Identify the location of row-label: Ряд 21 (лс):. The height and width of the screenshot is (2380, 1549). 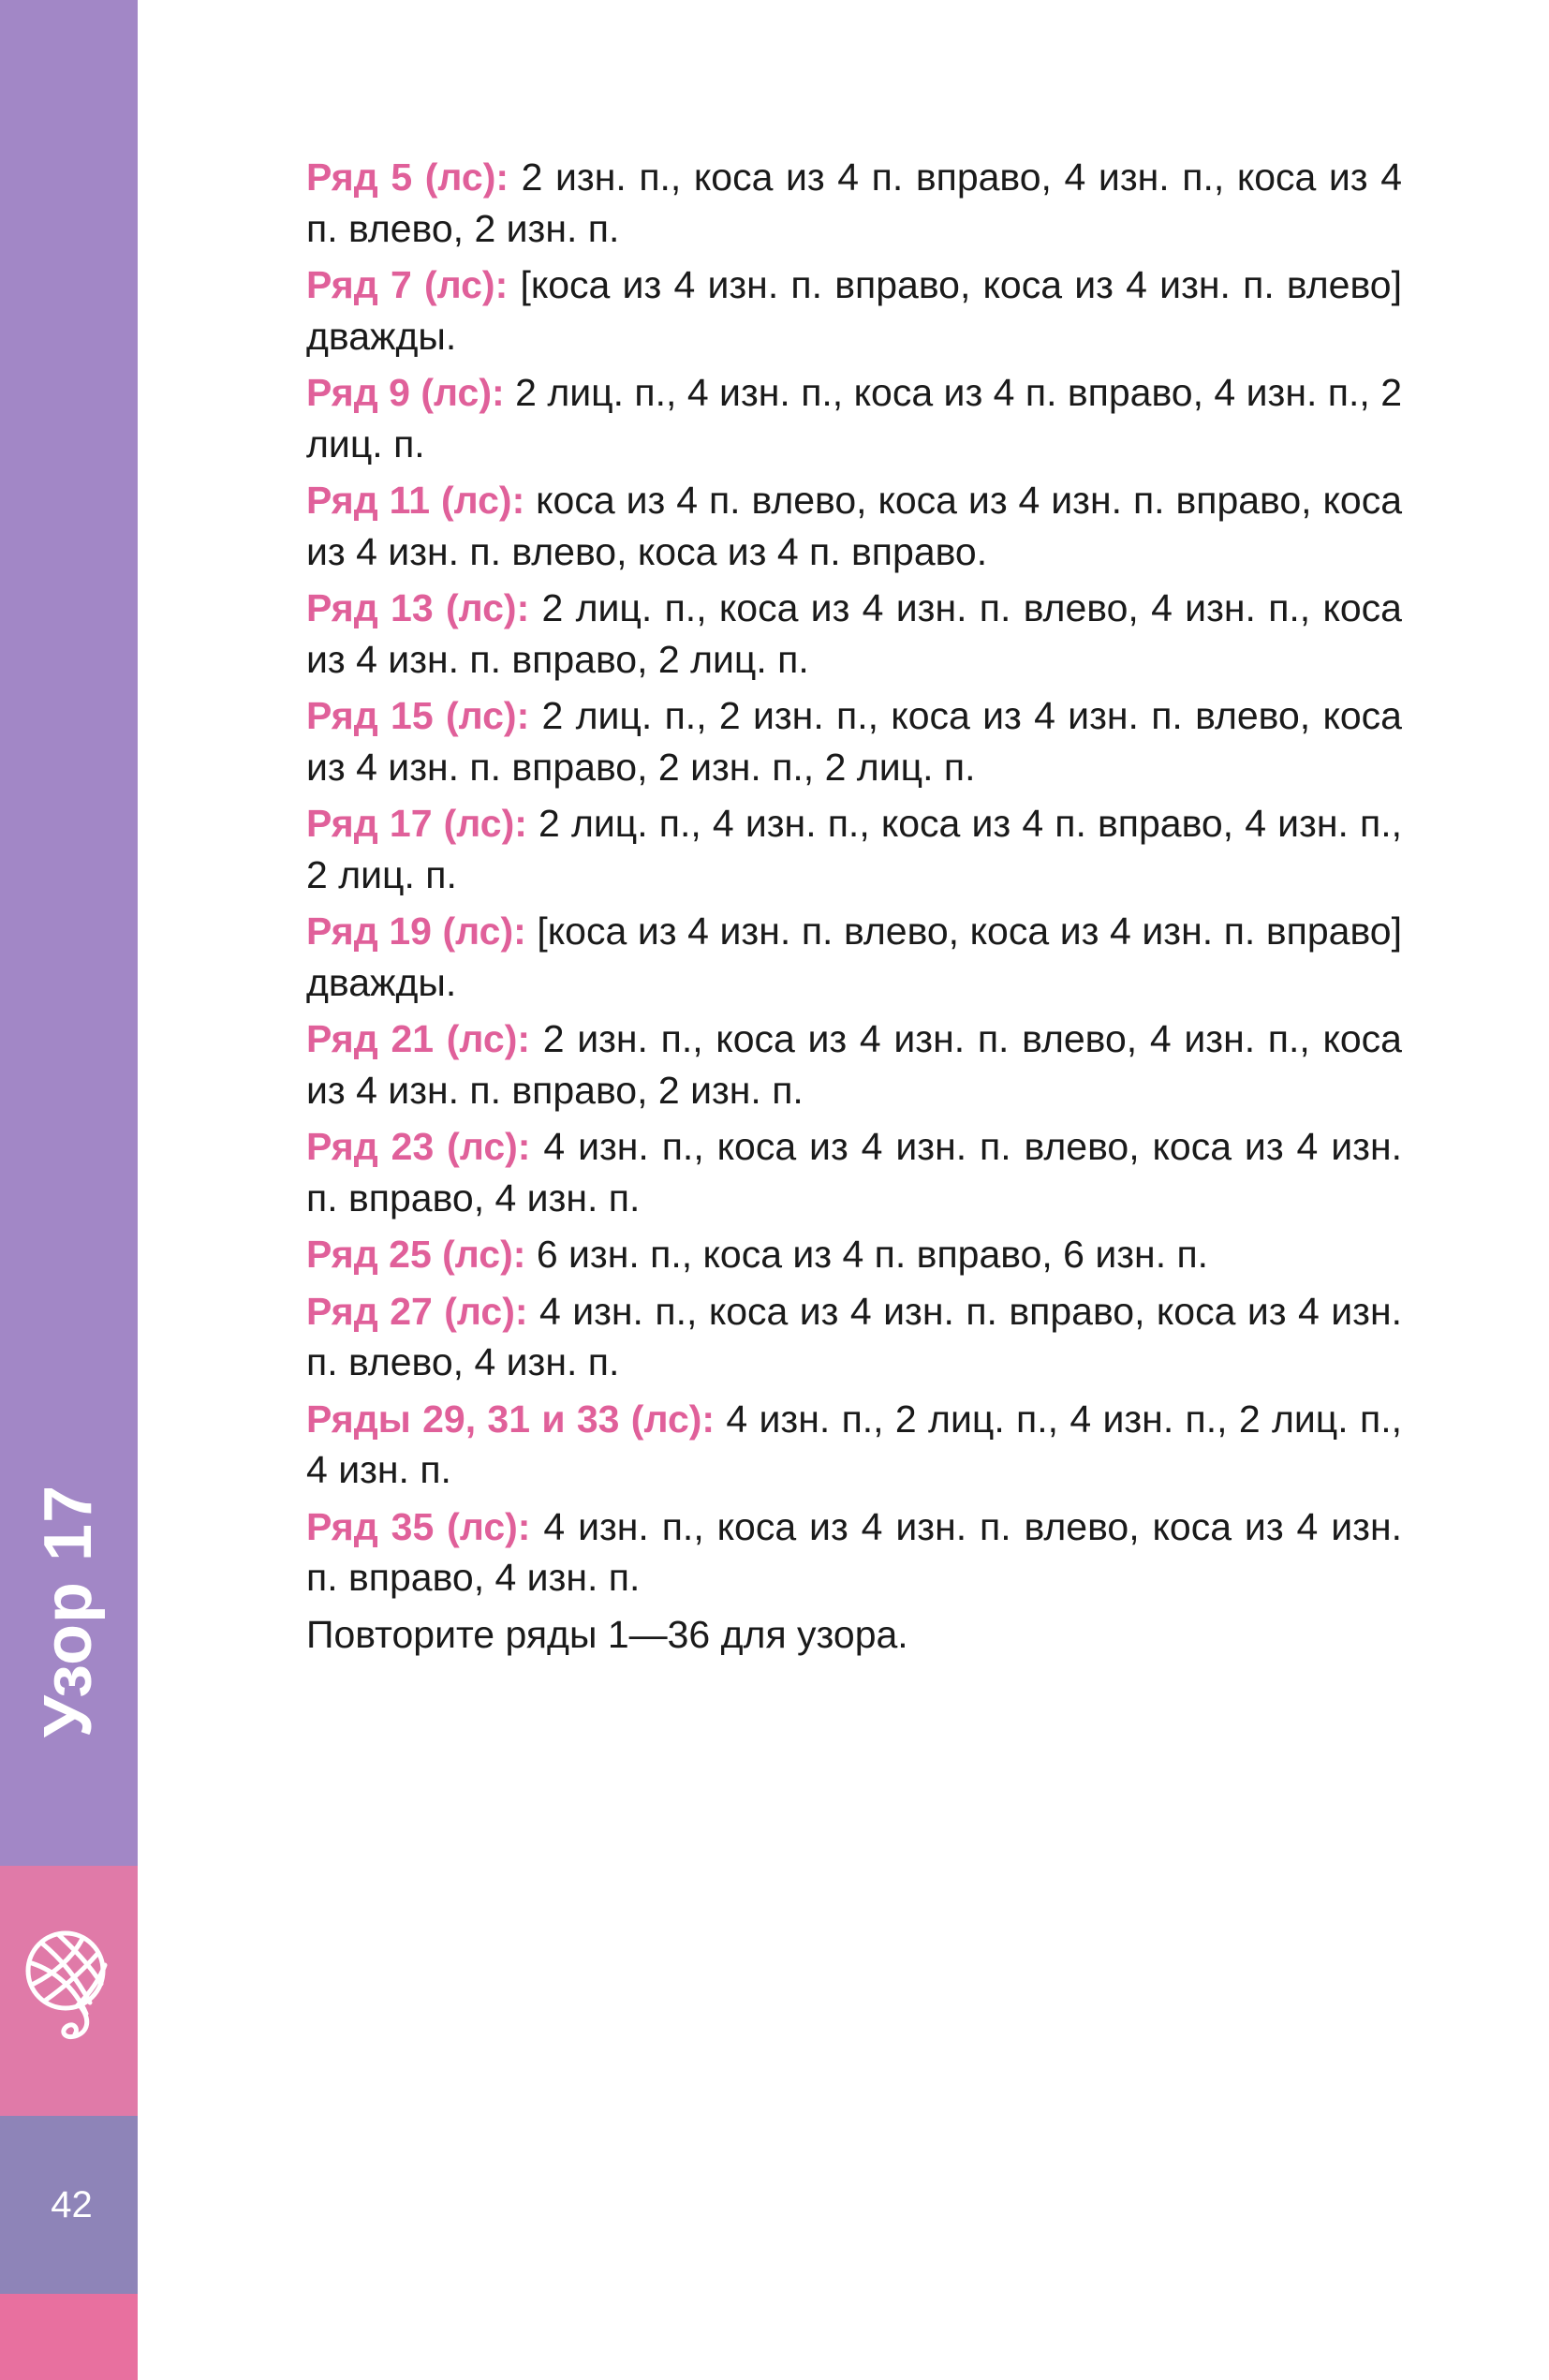
(418, 1039).